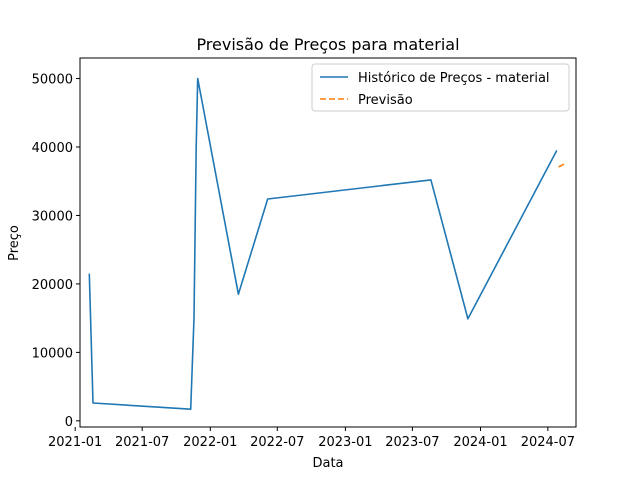 This screenshot has height=480, width=640. What do you see at coordinates (385, 100) in the screenshot?
I see `legend-label: Previsão` at bounding box center [385, 100].